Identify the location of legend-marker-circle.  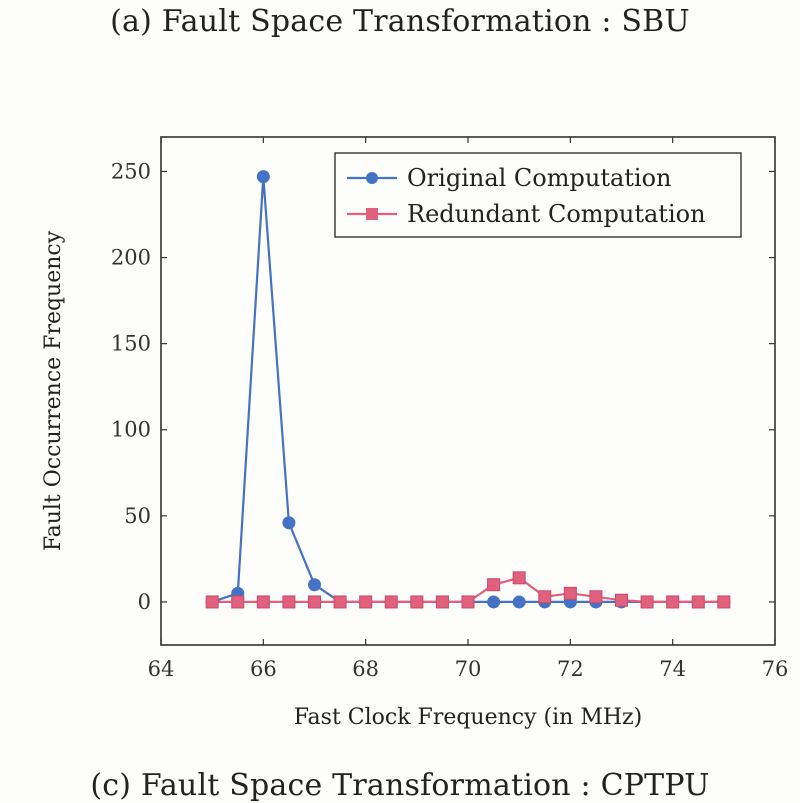
(372, 178).